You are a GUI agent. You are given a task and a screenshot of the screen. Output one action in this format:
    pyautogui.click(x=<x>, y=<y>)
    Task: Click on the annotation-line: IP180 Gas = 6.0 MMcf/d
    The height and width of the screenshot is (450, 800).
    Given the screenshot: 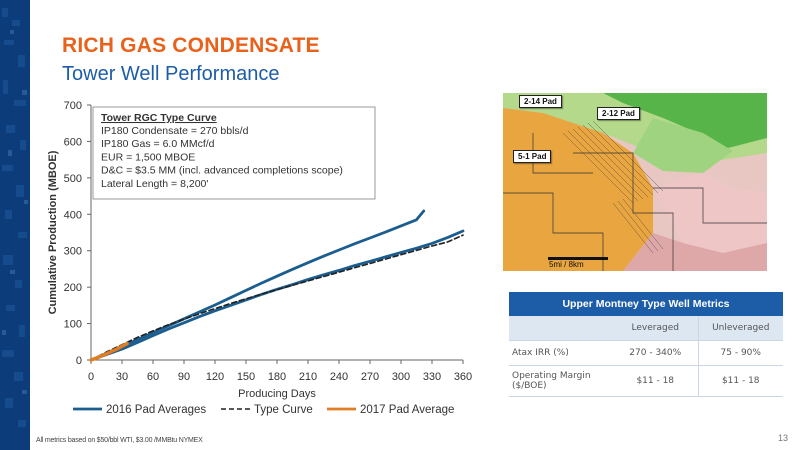 What is the action you would take?
    pyautogui.click(x=158, y=144)
    